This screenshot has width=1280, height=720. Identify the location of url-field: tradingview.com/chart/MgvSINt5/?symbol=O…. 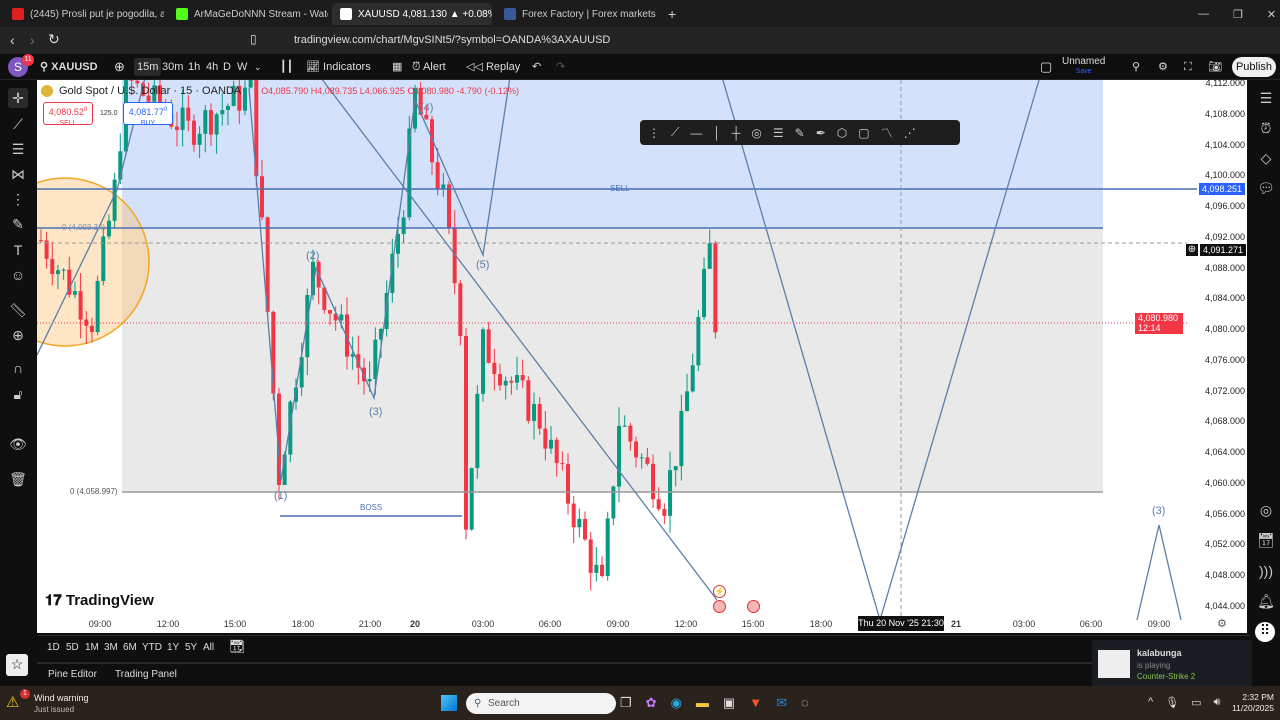
(452, 40).